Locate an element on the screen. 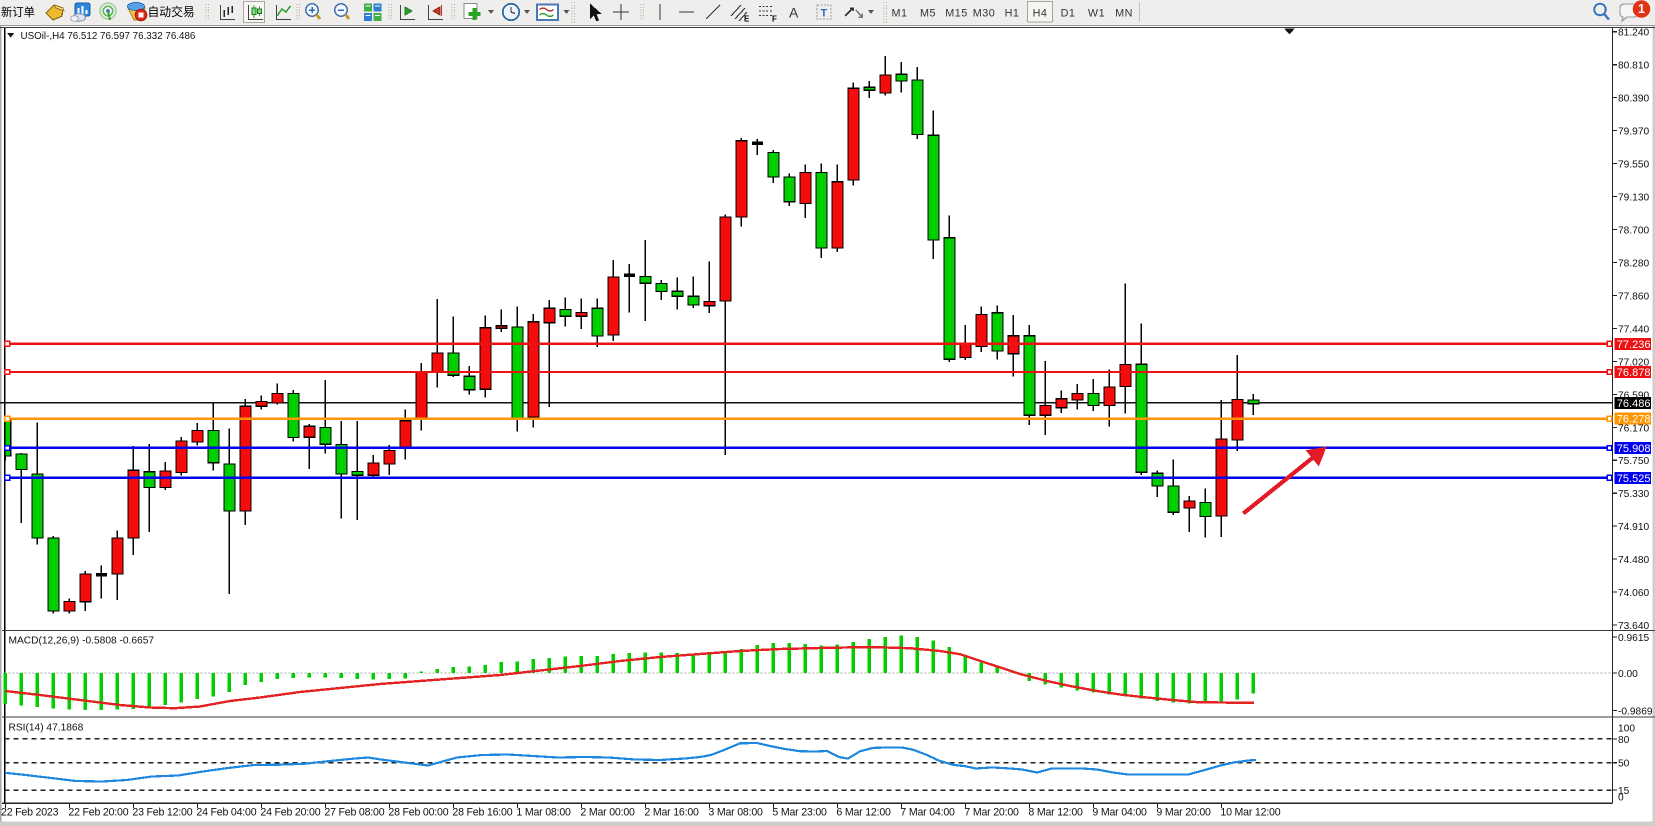 The width and height of the screenshot is (1655, 826). svg-text: 78.700 is located at coordinates (1633, 231).